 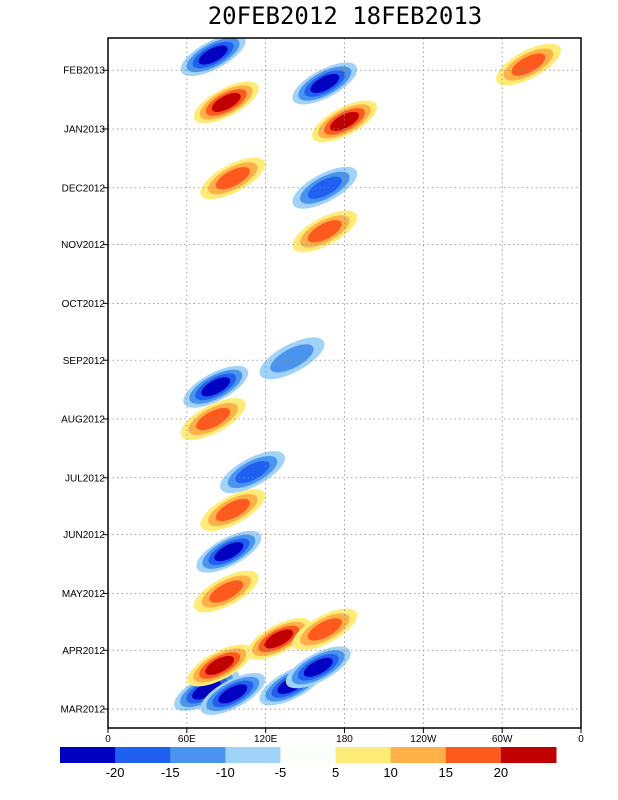 I want to click on x-axis: 0 60E 120E 180 120W 60W 0, so click(x=344, y=736).